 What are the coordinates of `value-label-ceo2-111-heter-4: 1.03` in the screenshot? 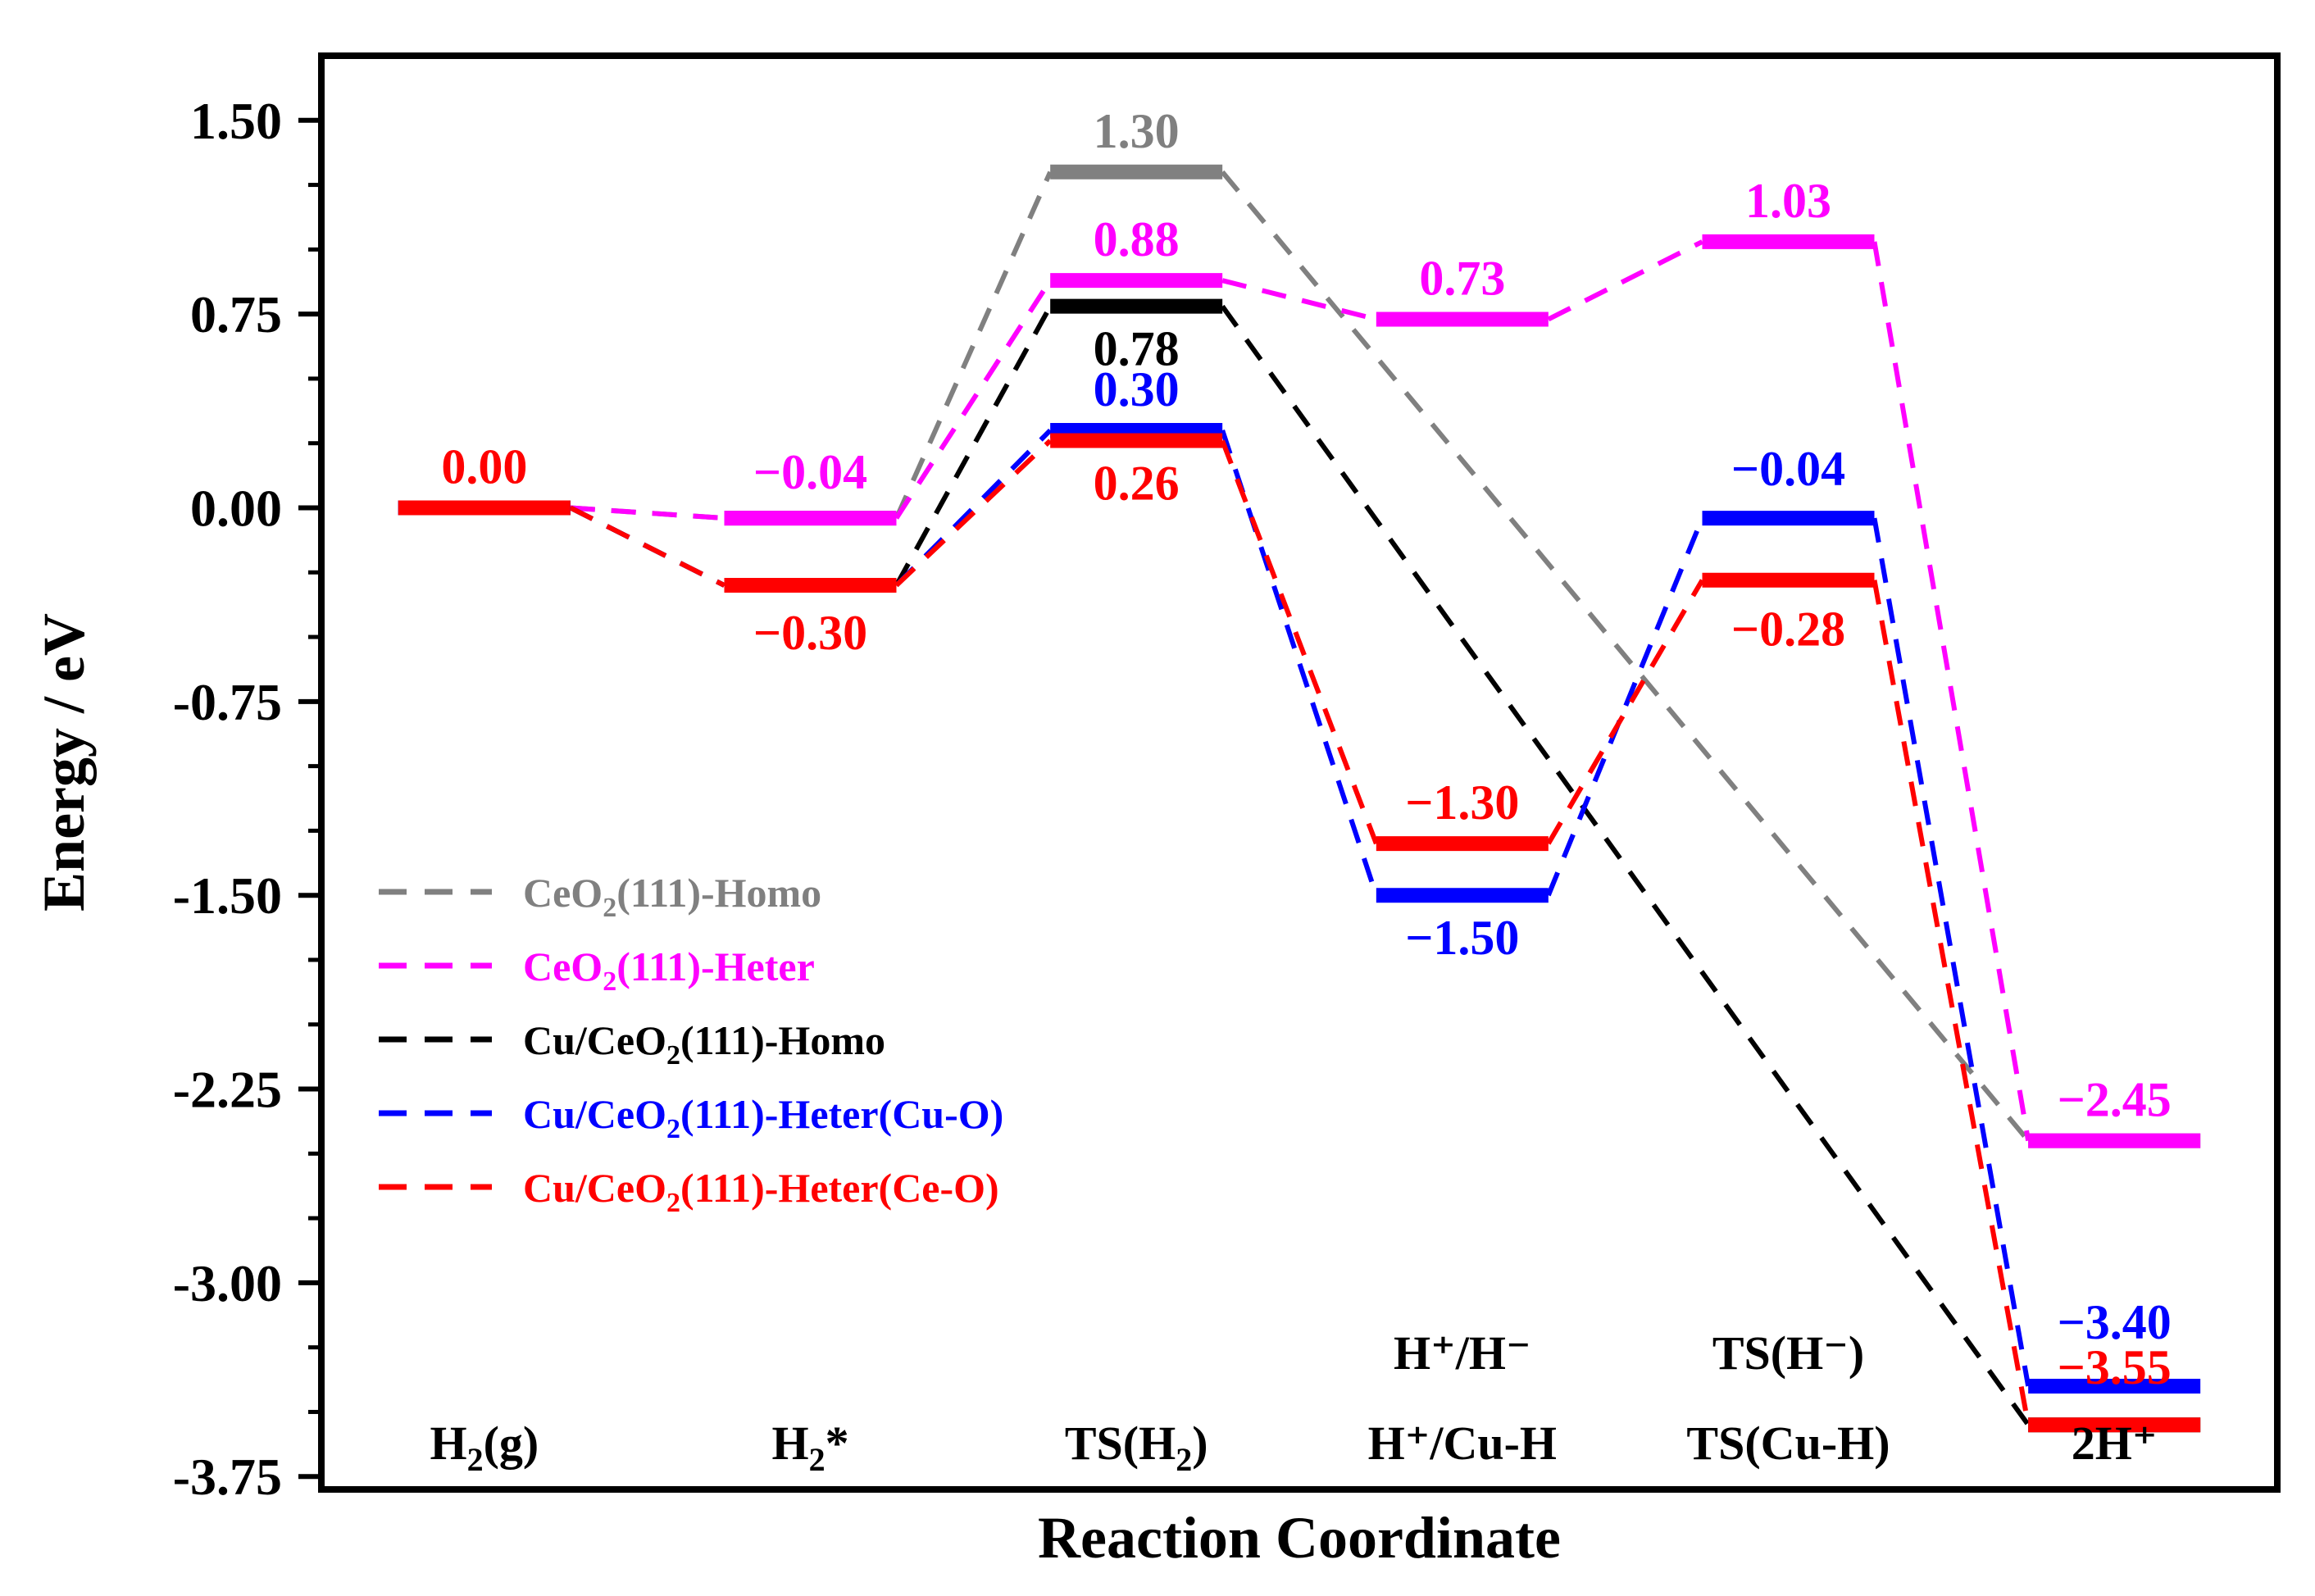 It's located at (1788, 201).